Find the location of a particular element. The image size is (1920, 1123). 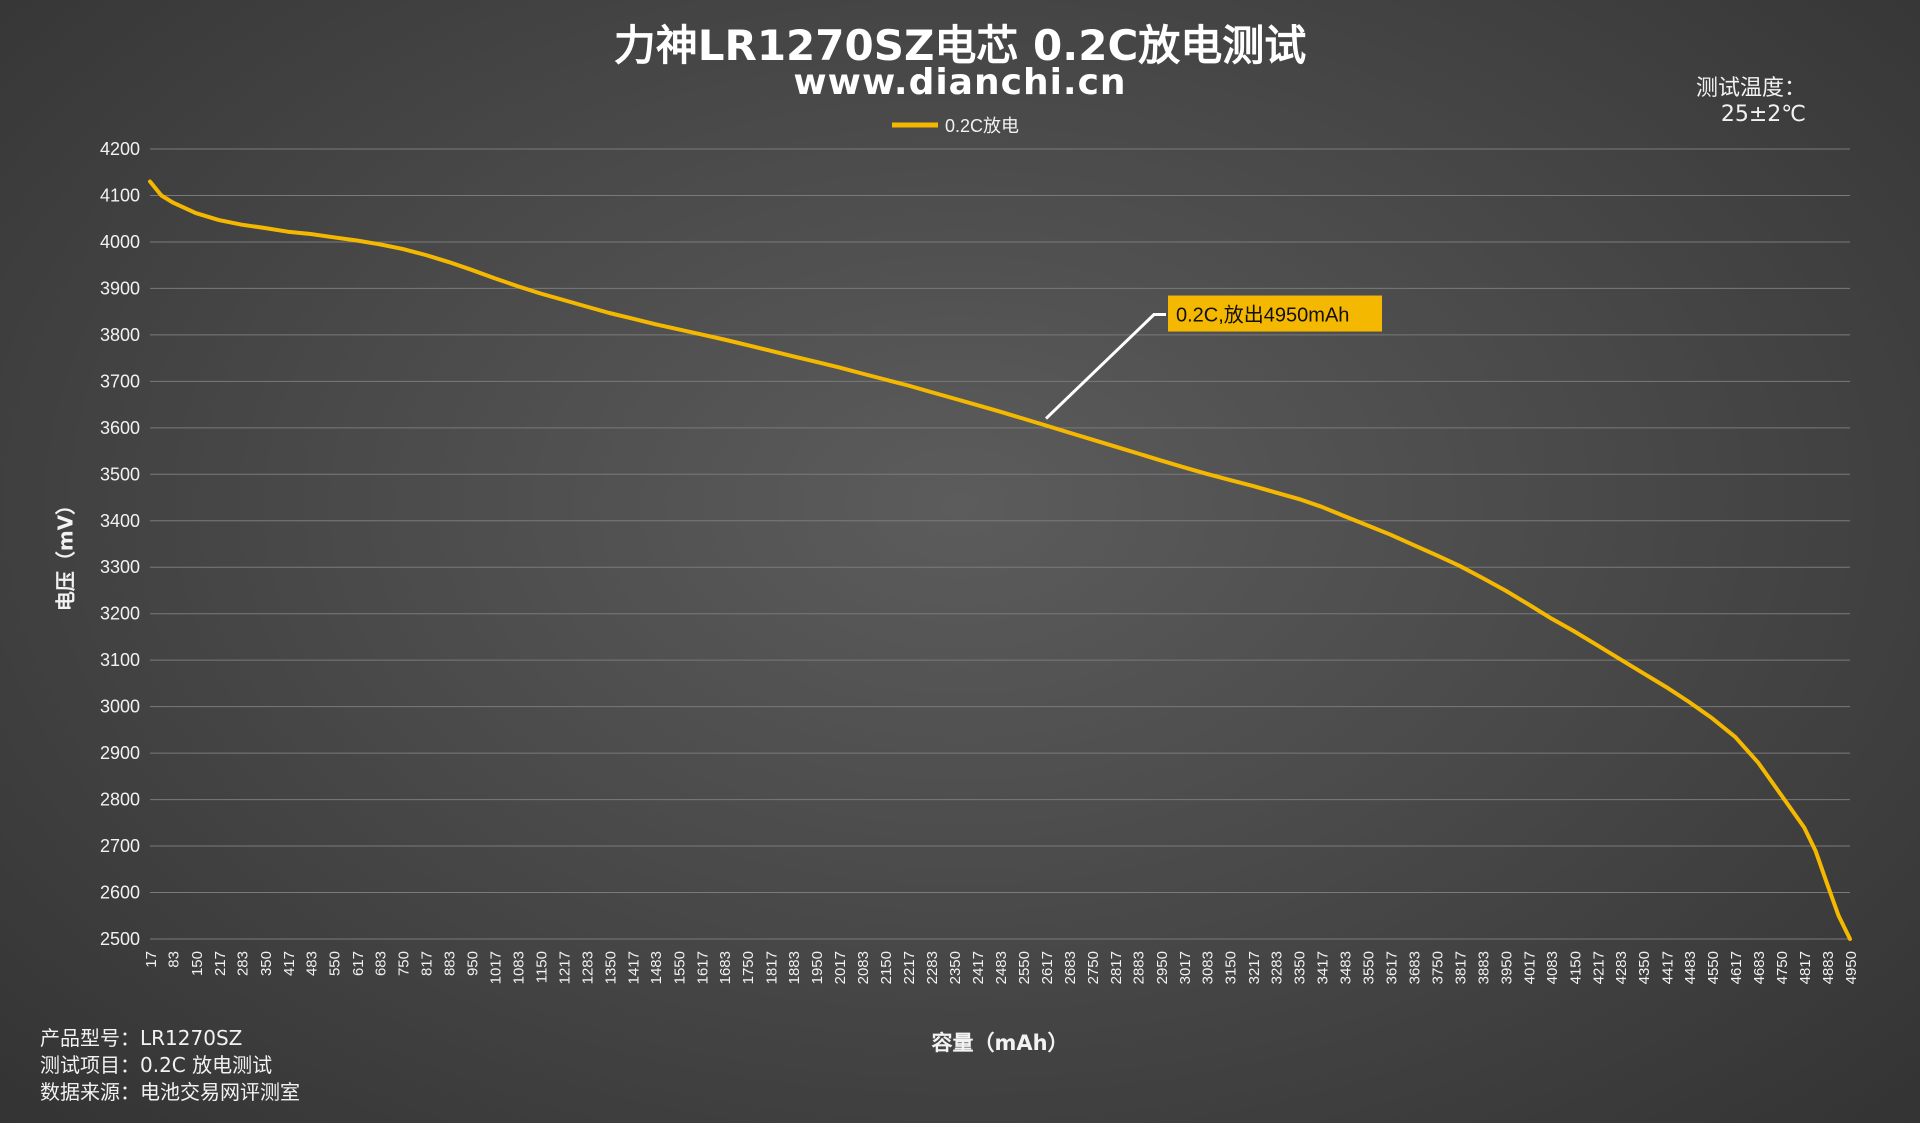

x-tick-label: 1017 is located at coordinates (496, 967).